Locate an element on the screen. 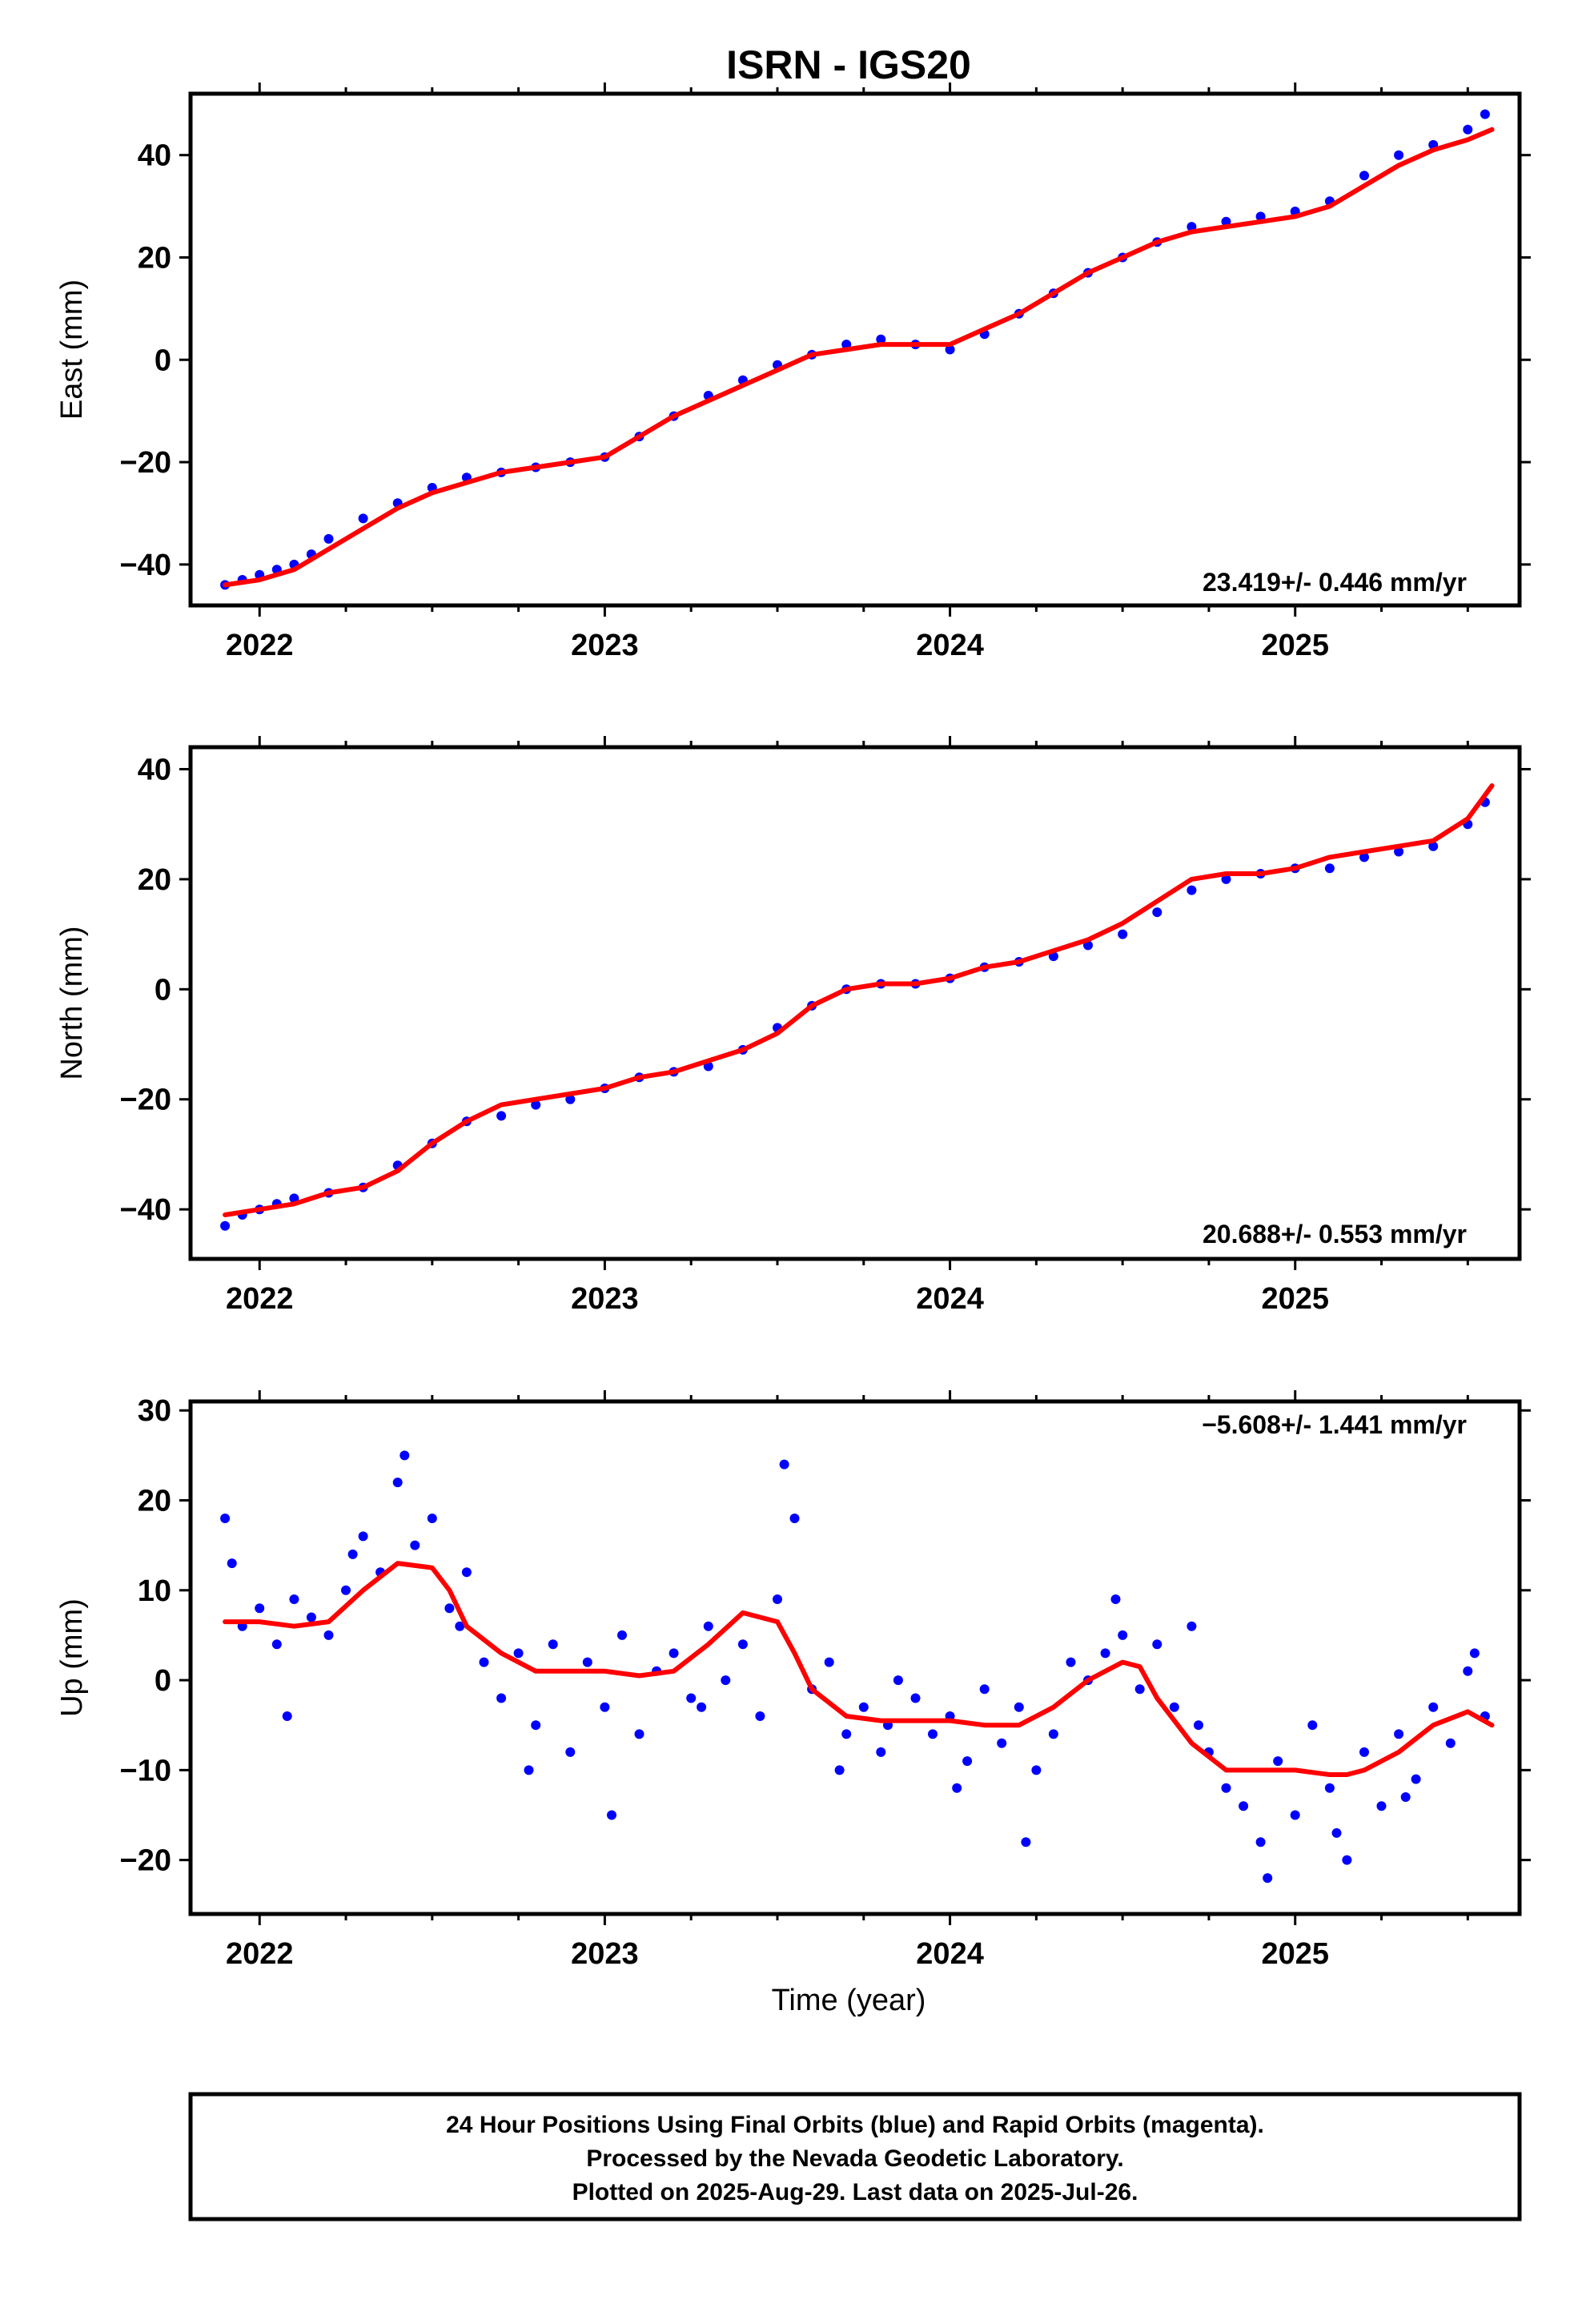 This screenshot has height=2324, width=1582. north-x-tick-label: 2024 is located at coordinates (950, 1299).